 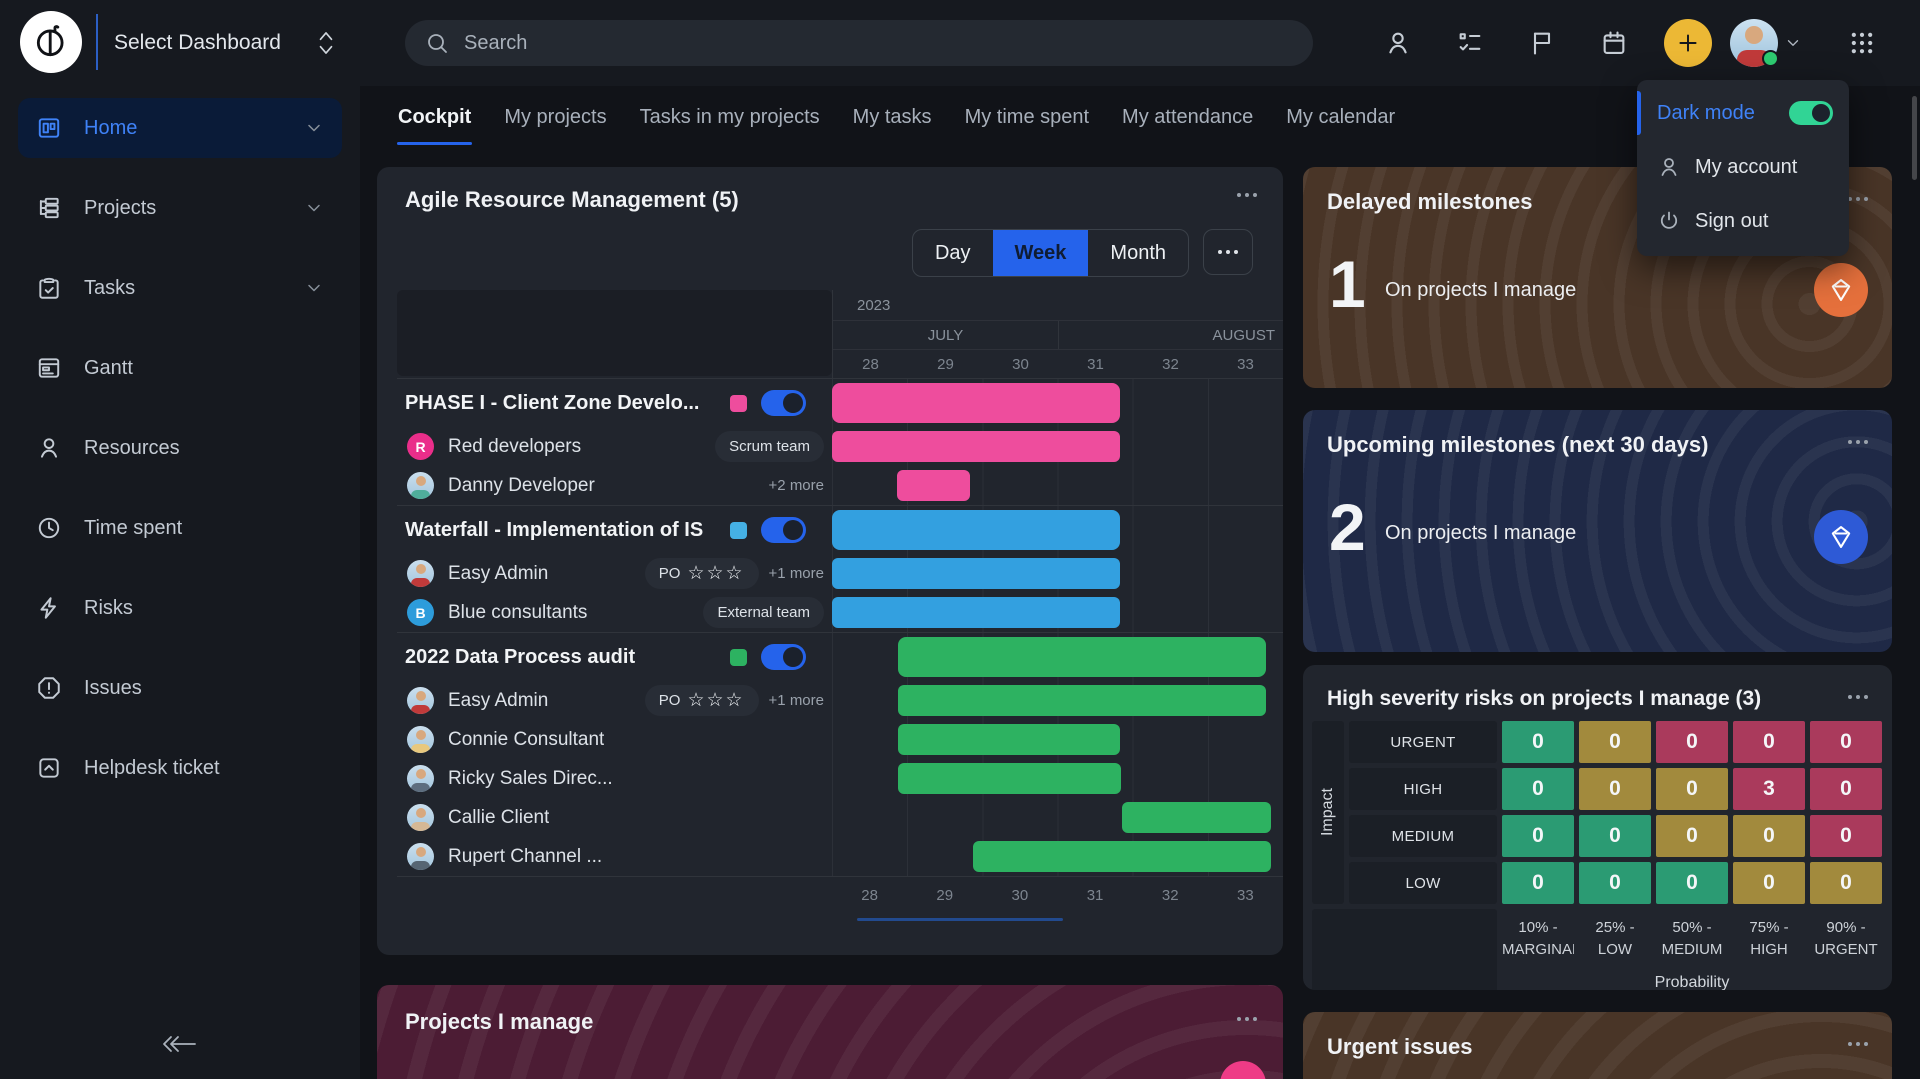 What do you see at coordinates (51, 42) in the screenshot?
I see `easy-project-logo` at bounding box center [51, 42].